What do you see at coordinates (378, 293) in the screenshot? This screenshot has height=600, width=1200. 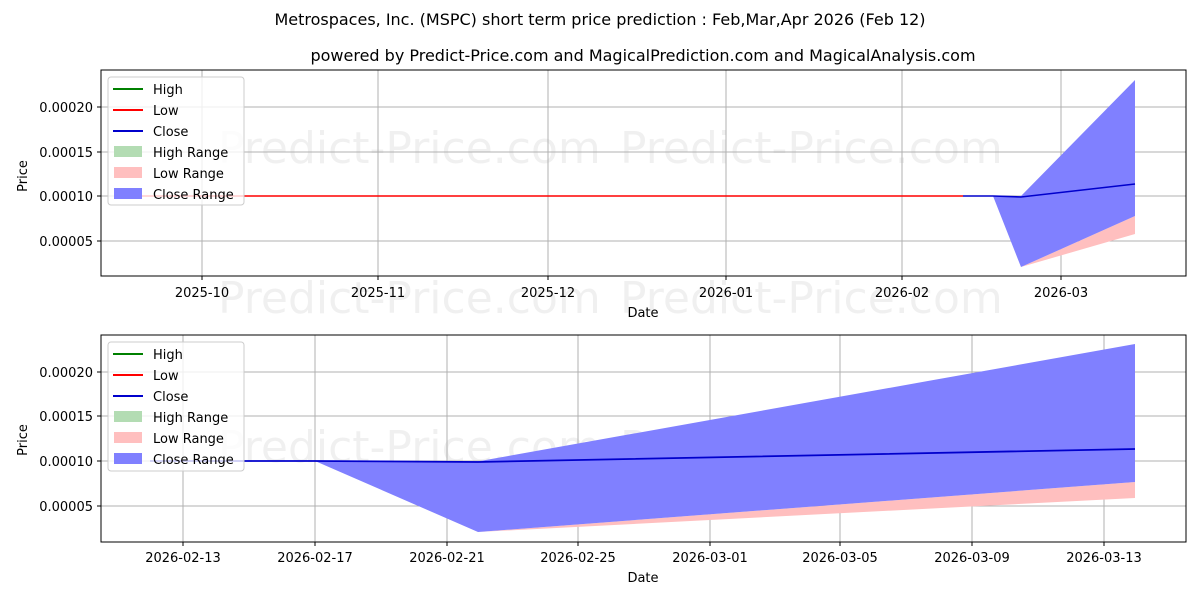 I see `x-tick-label: 2025-11` at bounding box center [378, 293].